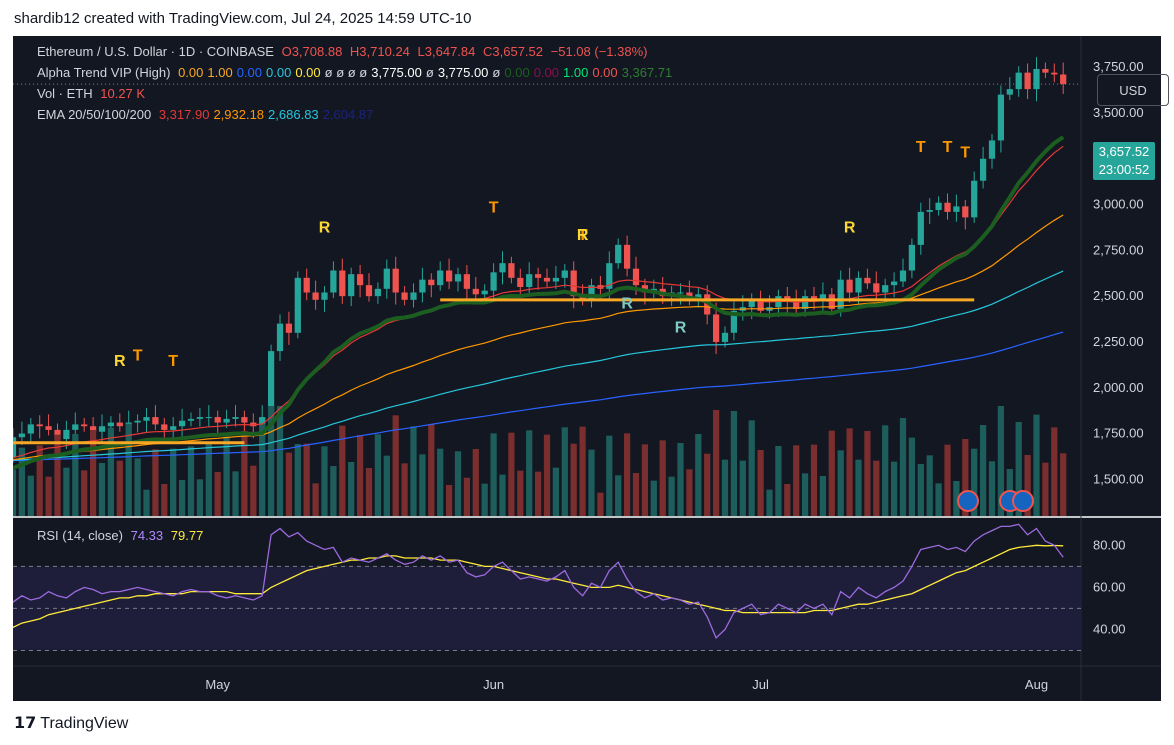  I want to click on legend-vol-row: Vol · ETH 10.27 K, so click(93, 93).